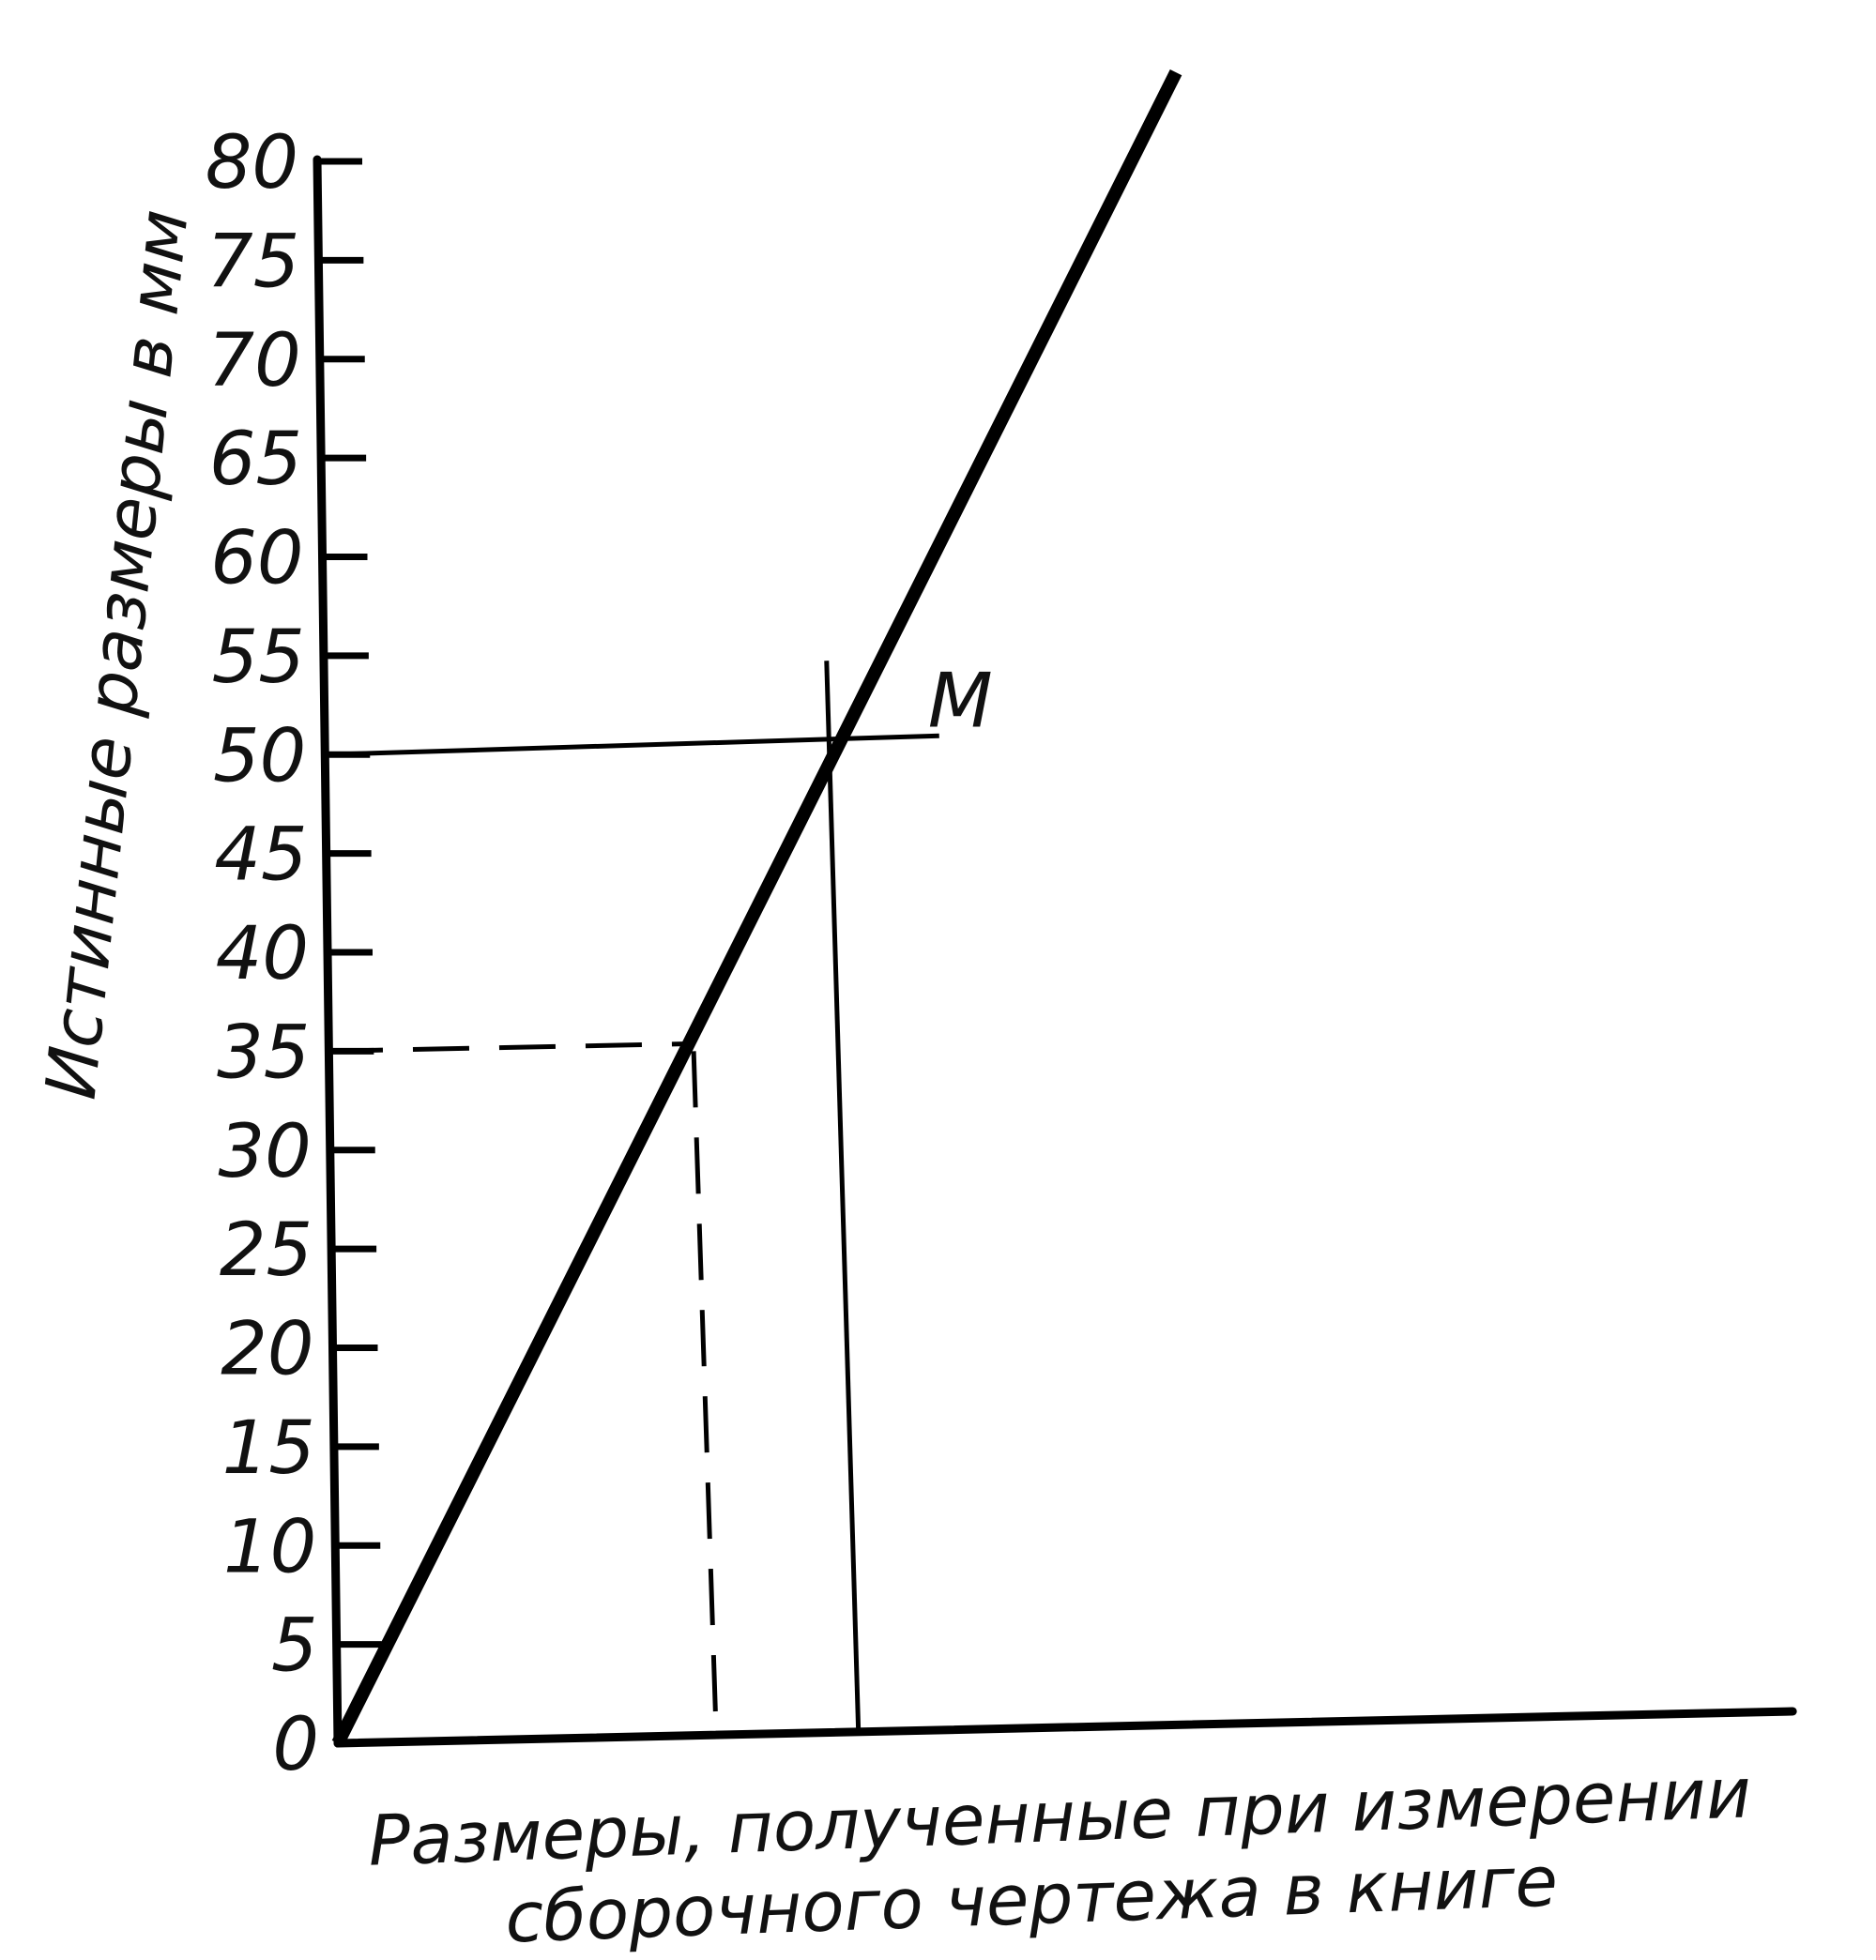 The image size is (1876, 1960). I want to click on y-tick-label-75: 75, so click(252, 262).